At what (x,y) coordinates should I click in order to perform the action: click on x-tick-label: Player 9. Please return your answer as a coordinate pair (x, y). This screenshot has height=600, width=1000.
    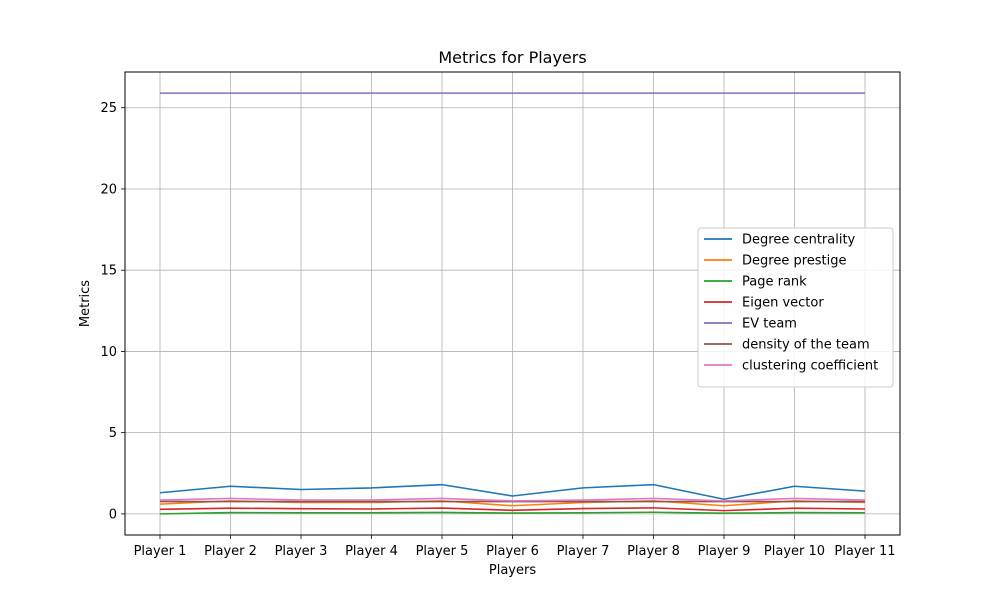
    Looking at the image, I should click on (724, 551).